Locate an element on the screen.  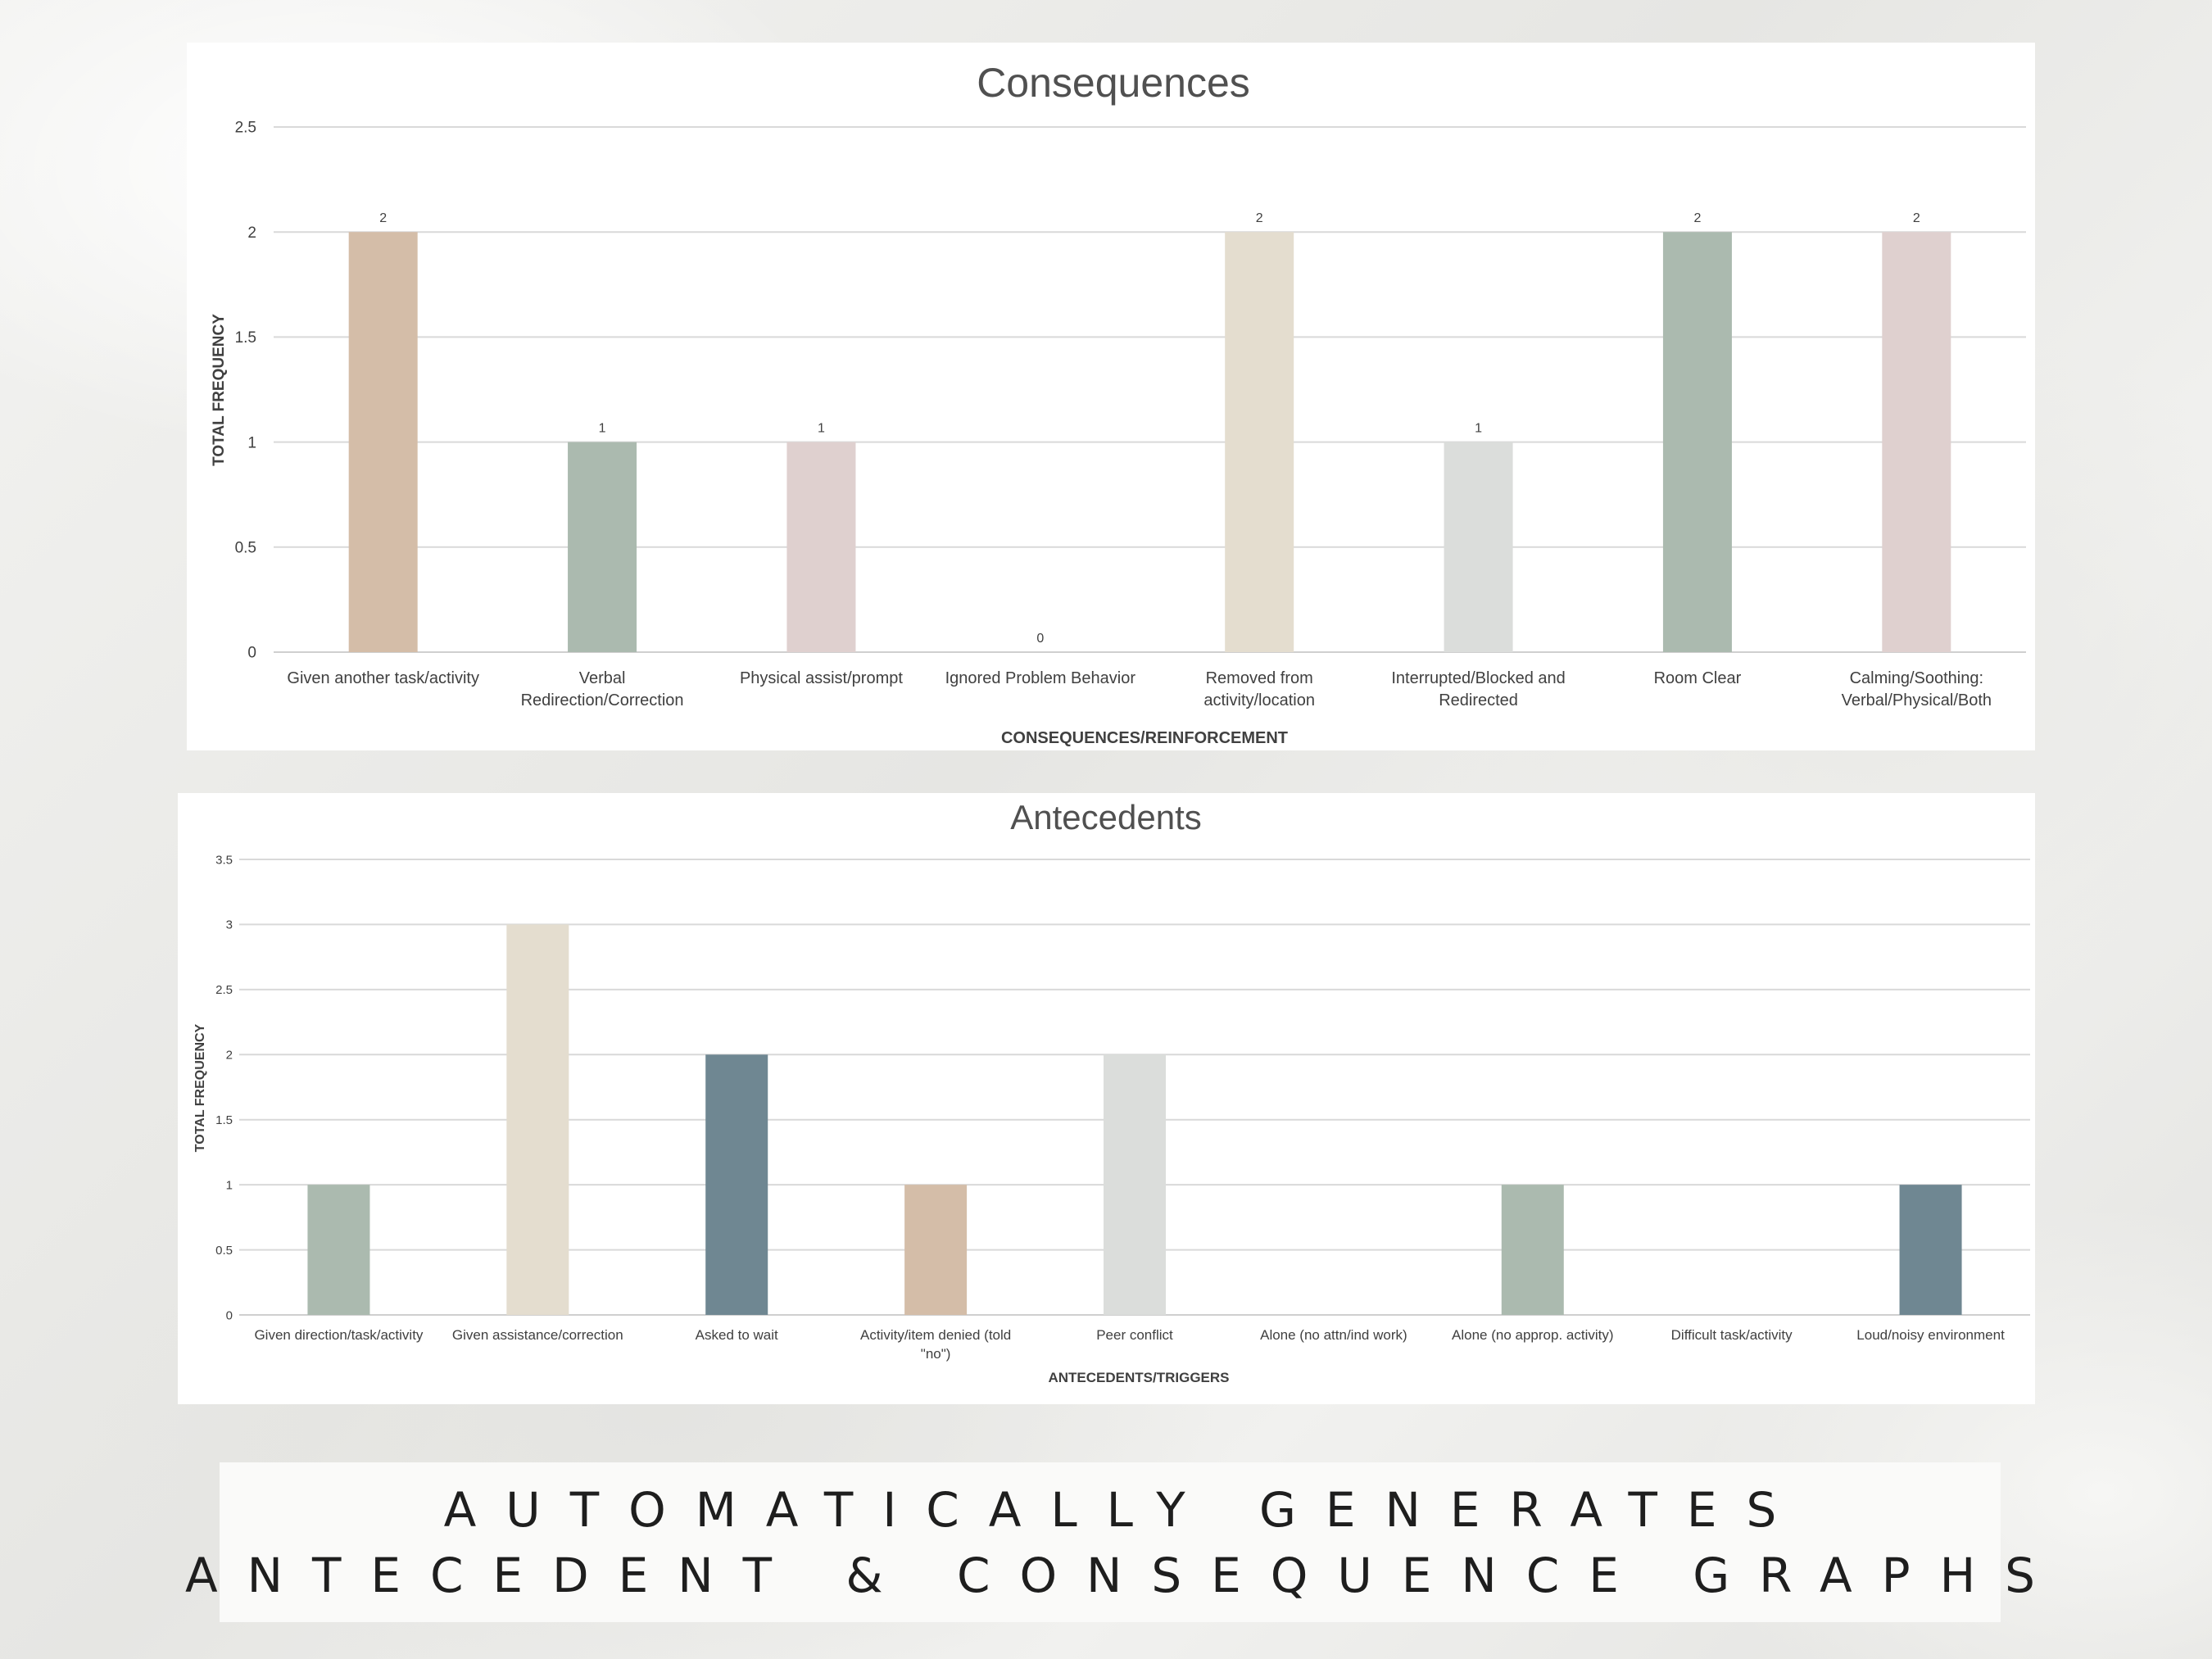
x-axis-label: CONSEQUENCES/REINFORCEMENT is located at coordinates (1144, 738).